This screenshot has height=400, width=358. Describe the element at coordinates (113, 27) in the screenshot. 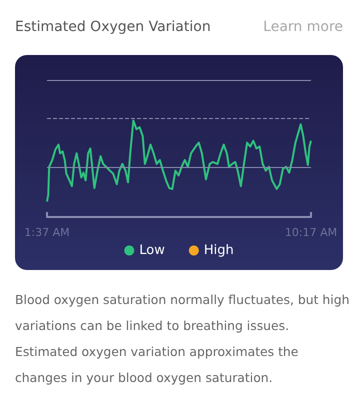

I see `chart-title: Estimated Oxygen Variation` at that location.